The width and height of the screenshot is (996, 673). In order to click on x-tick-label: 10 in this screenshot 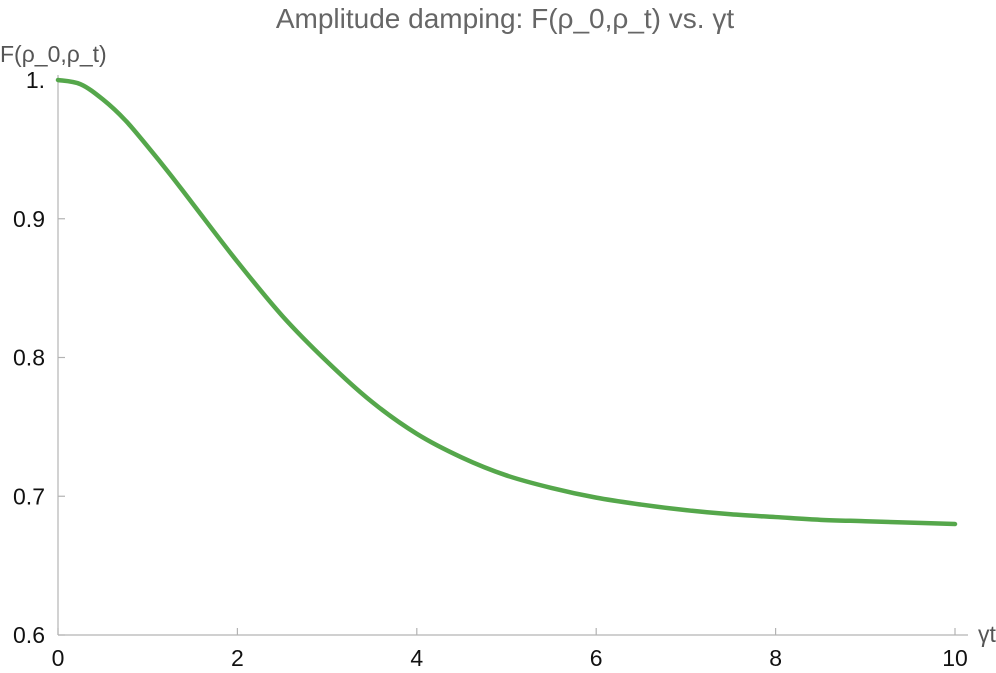, I will do `click(955, 658)`.